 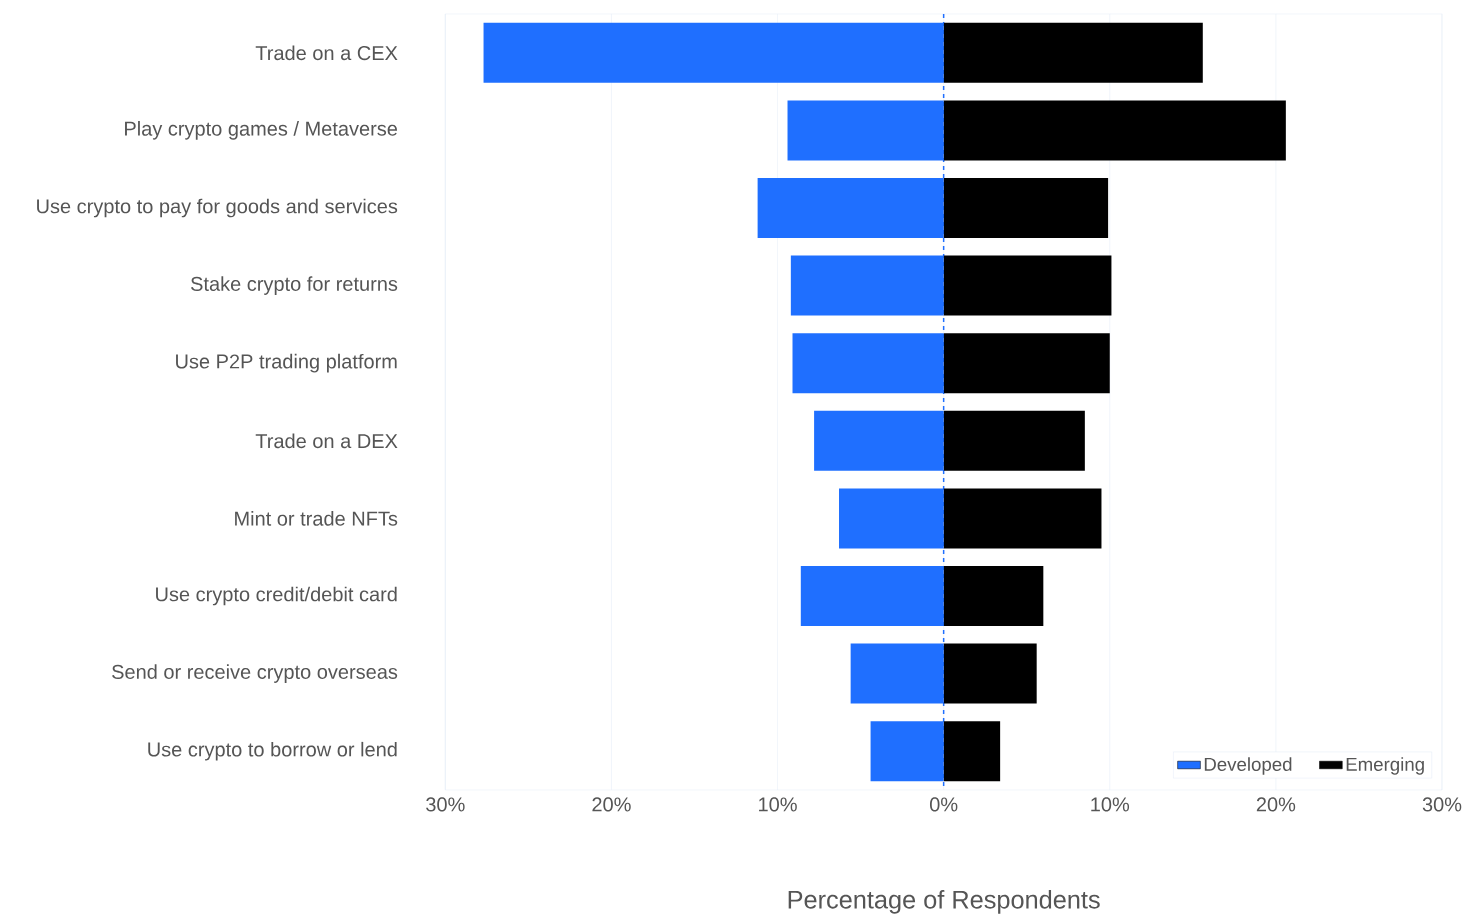 What do you see at coordinates (316, 518) in the screenshot?
I see `y-tick-label: Mint or trade NFTs` at bounding box center [316, 518].